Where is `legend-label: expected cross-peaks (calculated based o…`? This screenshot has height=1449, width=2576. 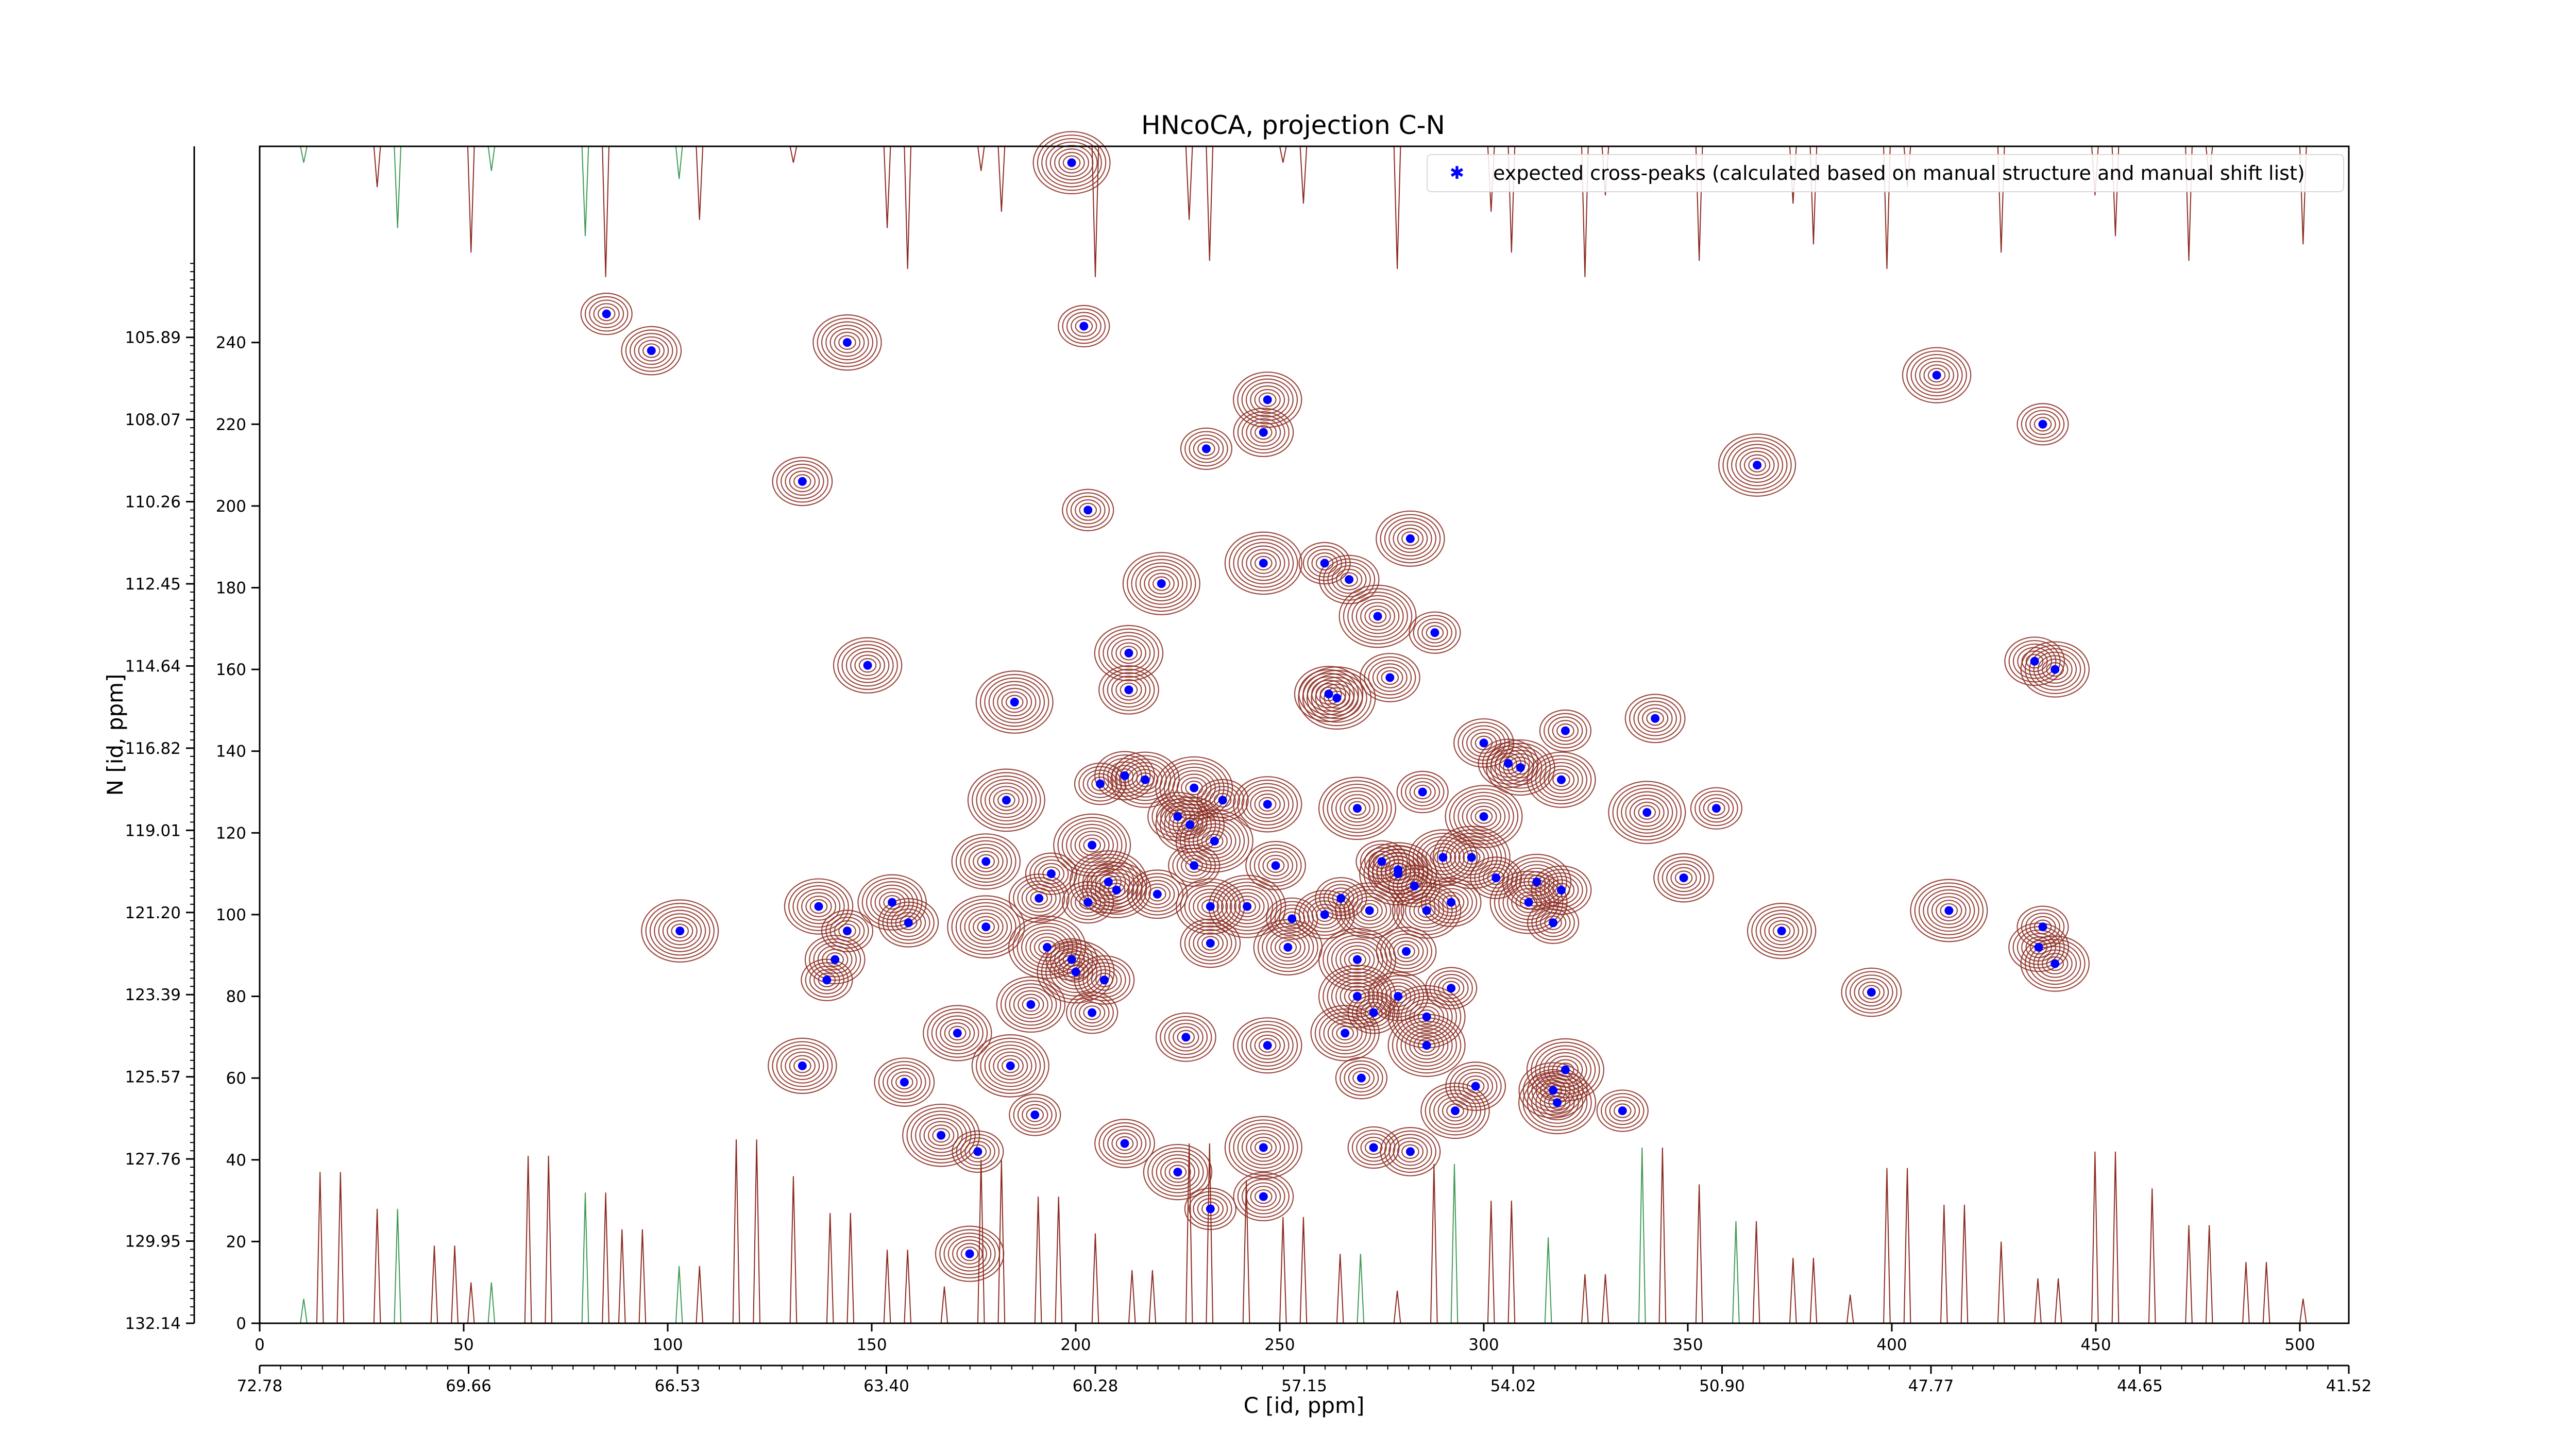
legend-label: expected cross-peaks (calculated based o… is located at coordinates (1899, 173).